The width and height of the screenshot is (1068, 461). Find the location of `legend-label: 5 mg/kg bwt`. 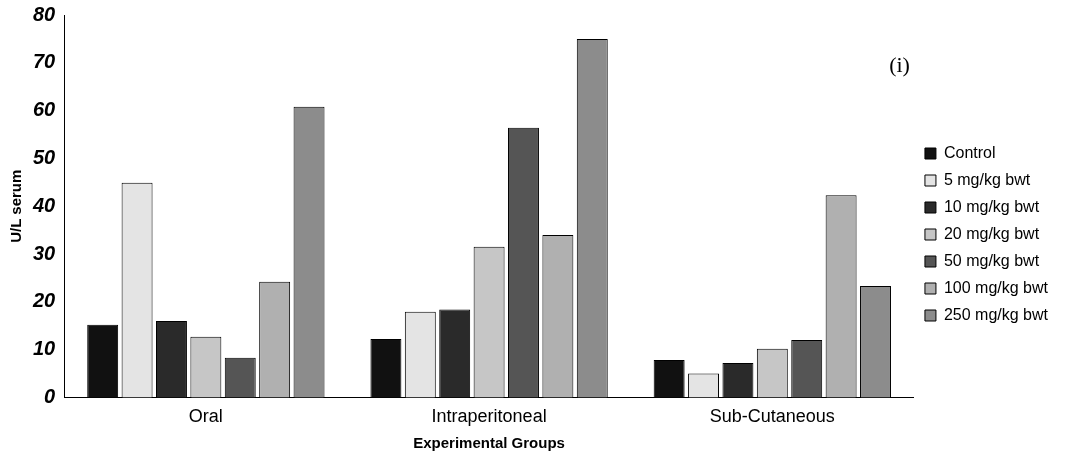

legend-label: 5 mg/kg bwt is located at coordinates (987, 179).